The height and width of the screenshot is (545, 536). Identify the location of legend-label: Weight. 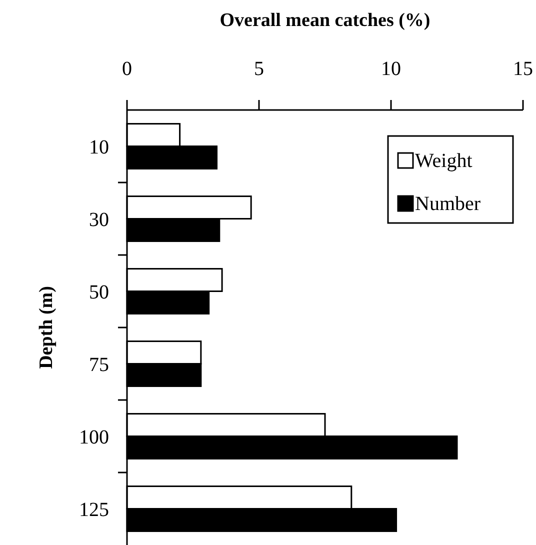
(444, 161).